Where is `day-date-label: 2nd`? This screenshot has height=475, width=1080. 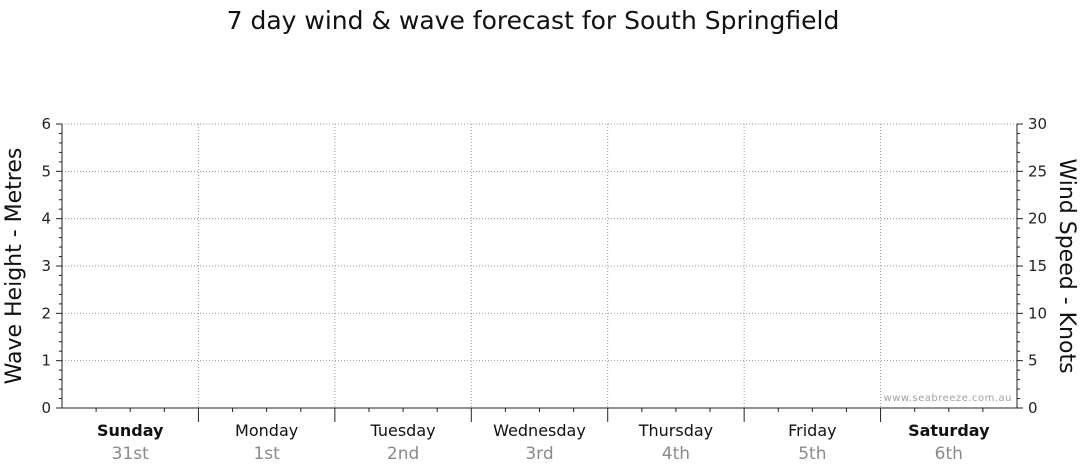 day-date-label: 2nd is located at coordinates (403, 454).